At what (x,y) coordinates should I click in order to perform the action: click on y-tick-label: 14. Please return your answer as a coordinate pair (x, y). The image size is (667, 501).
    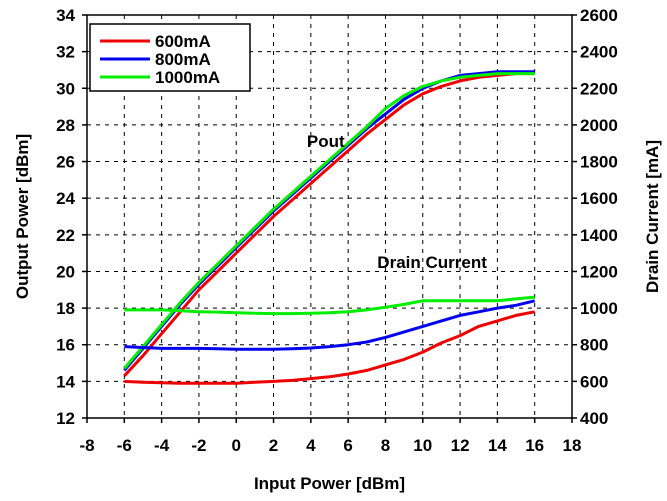
    Looking at the image, I should click on (65, 381).